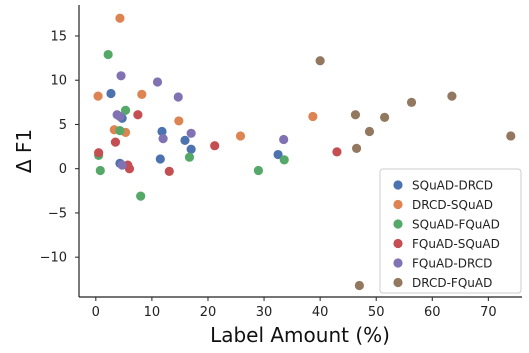 This screenshot has width=529, height=353. What do you see at coordinates (452, 205) in the screenshot?
I see `legend-label: DRCD-SQuAD` at bounding box center [452, 205].